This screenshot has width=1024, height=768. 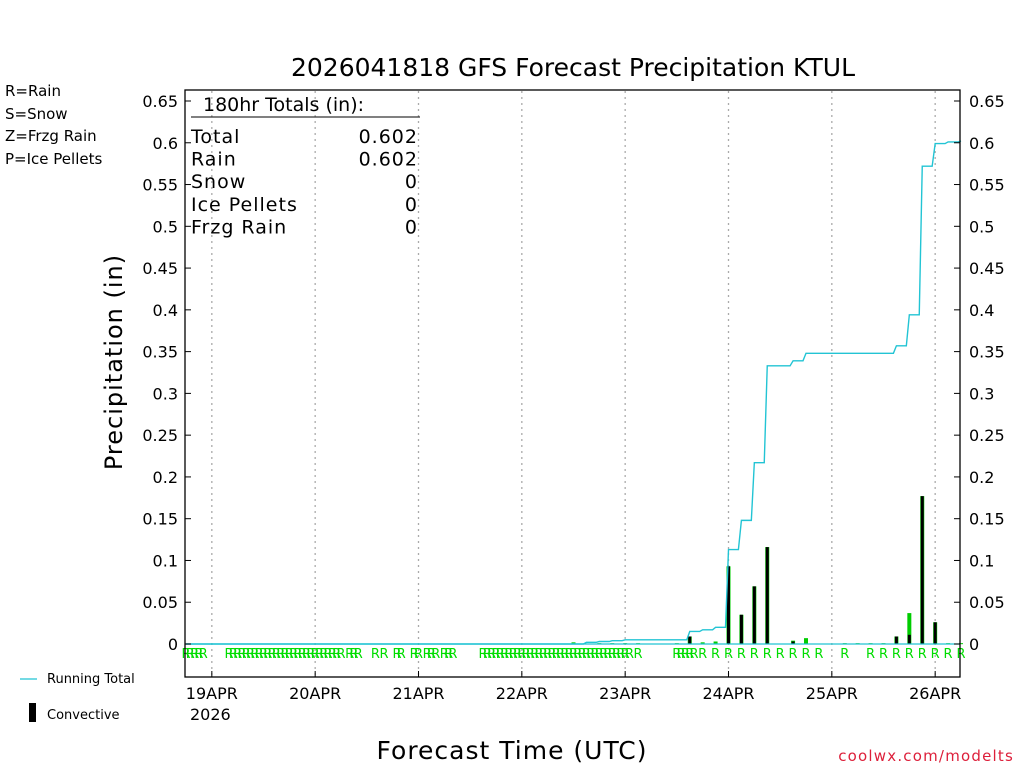 What do you see at coordinates (728, 693) in the screenshot?
I see `x-tick-label: 24APR` at bounding box center [728, 693].